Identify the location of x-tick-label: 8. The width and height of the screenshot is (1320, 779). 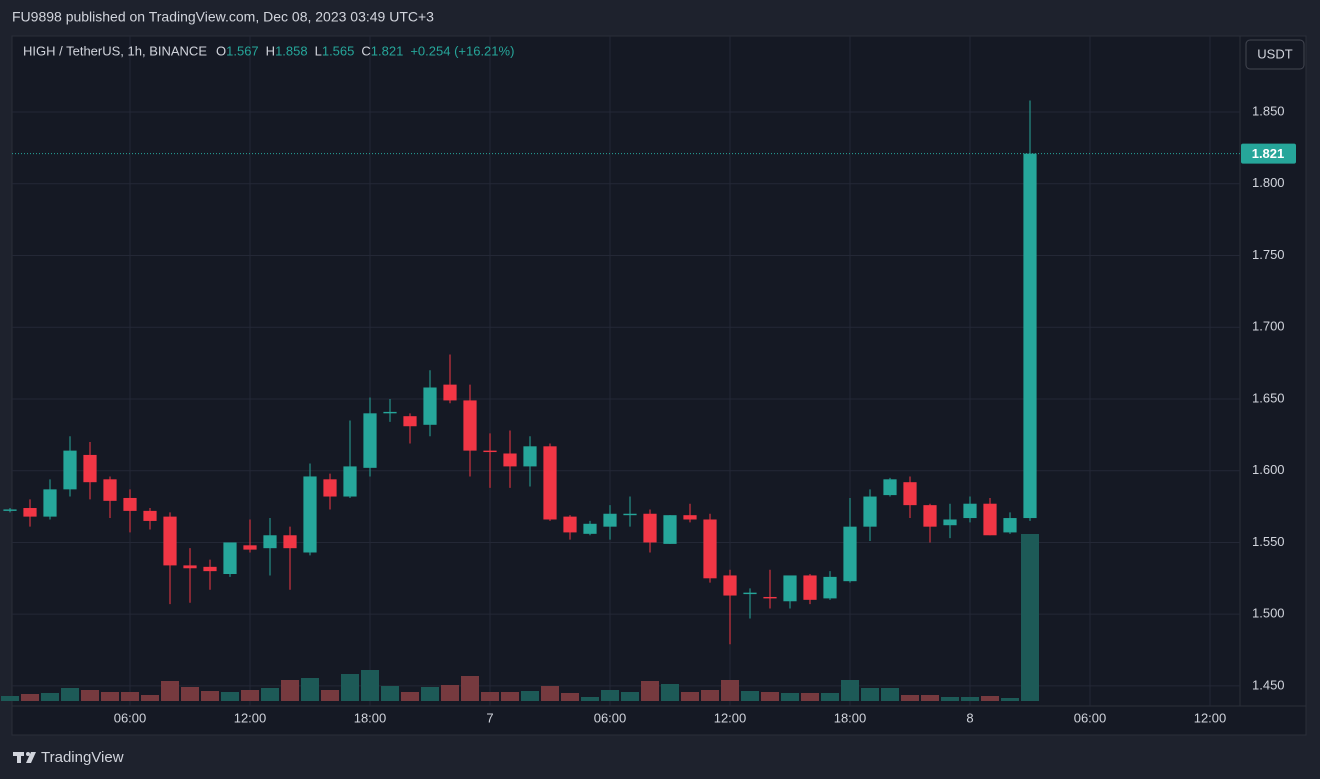
(969, 717).